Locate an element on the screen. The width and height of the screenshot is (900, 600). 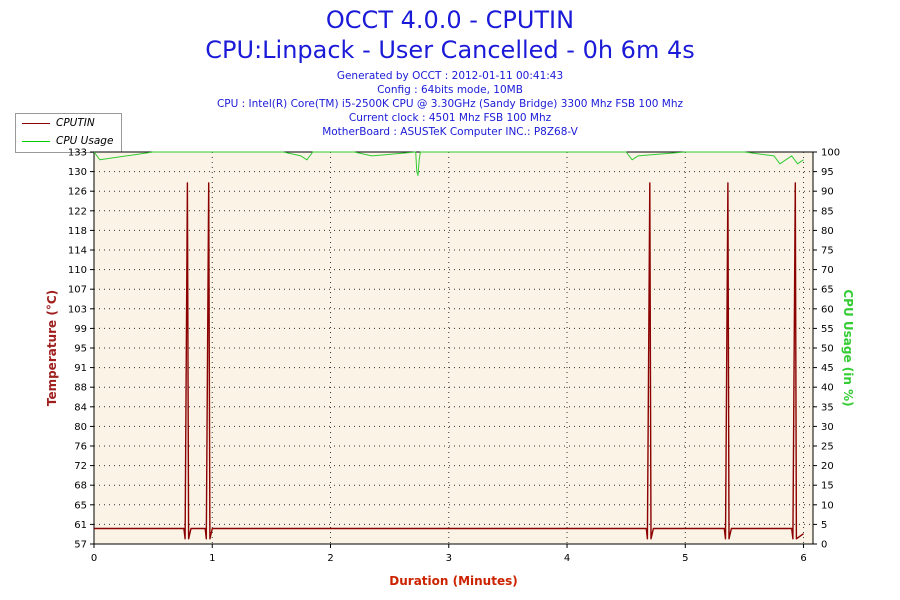
legend-item-cpu-usage: CPU Usage is located at coordinates (68, 142).